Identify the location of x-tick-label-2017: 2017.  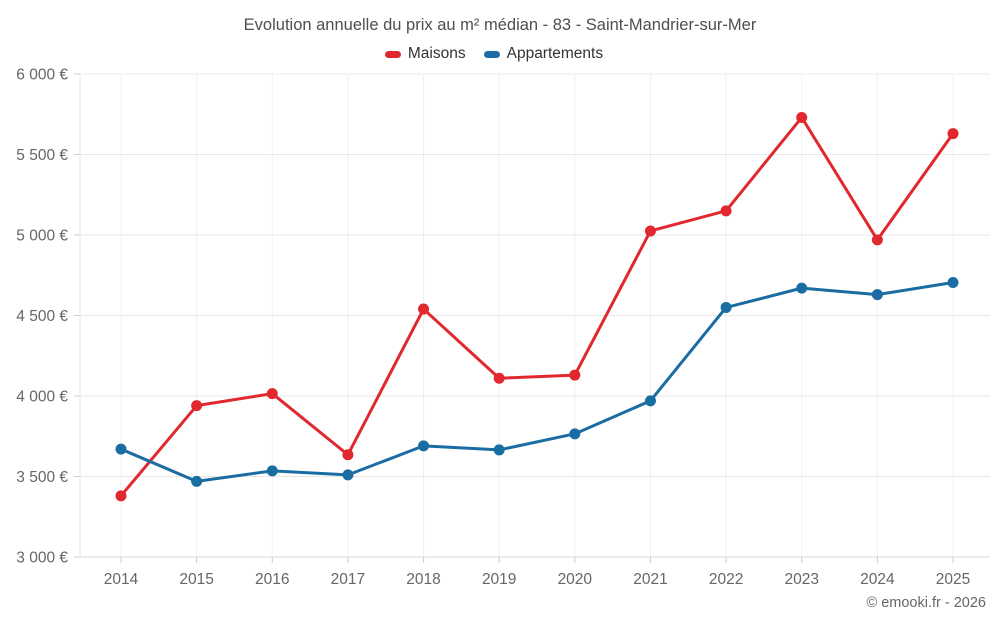
(348, 579).